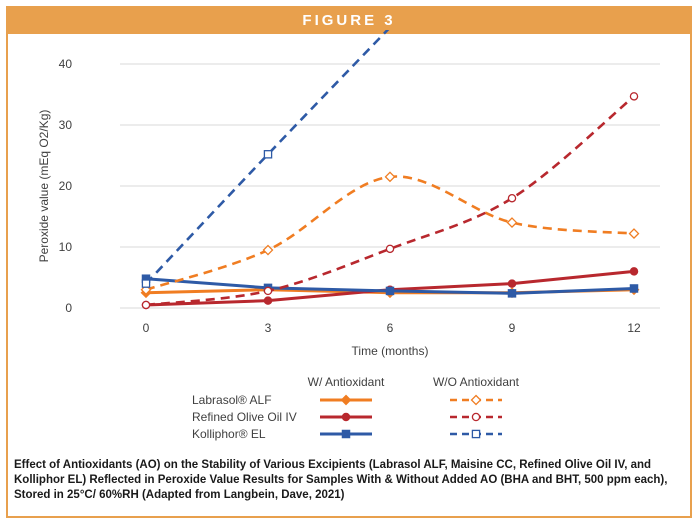 The width and height of the screenshot is (700, 526). I want to click on x-tick-label: 6, so click(390, 328).